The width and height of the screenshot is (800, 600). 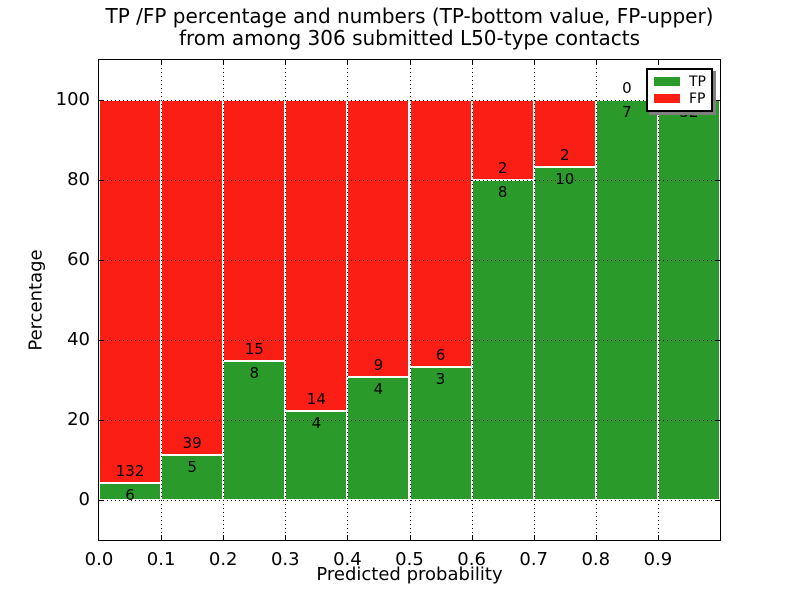 I want to click on xtick-label-0.1: 0.1, so click(x=161, y=559).